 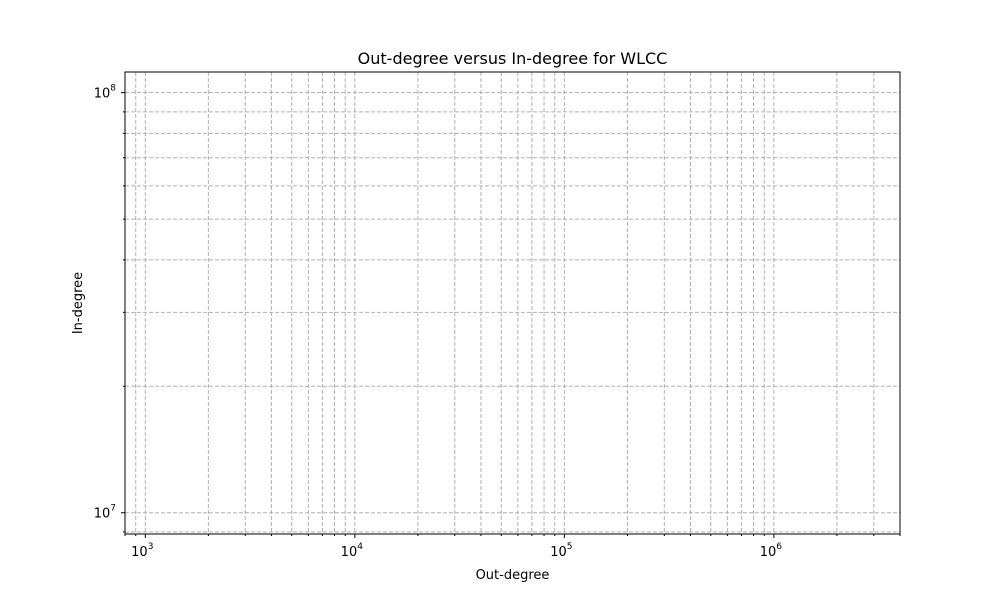 I want to click on x-axis-label: Out-degree, so click(x=513, y=575).